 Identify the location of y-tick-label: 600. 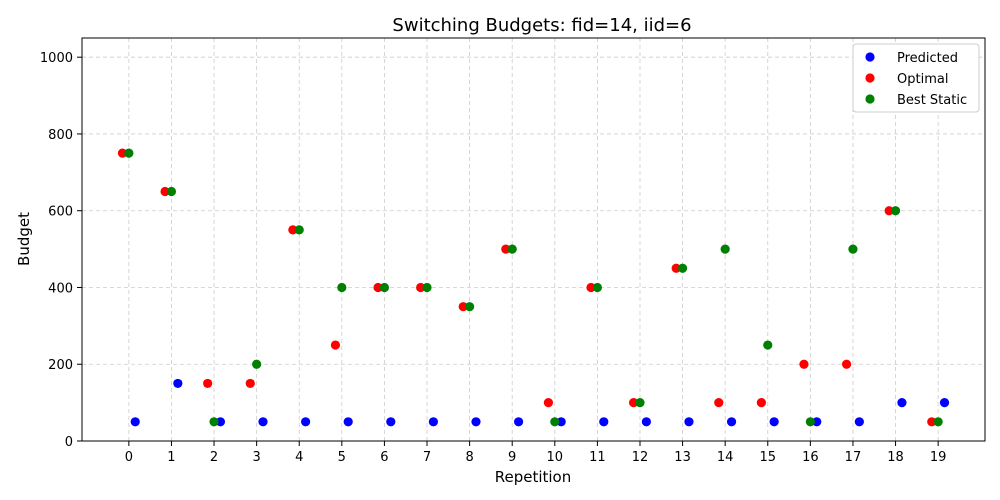
(60, 212).